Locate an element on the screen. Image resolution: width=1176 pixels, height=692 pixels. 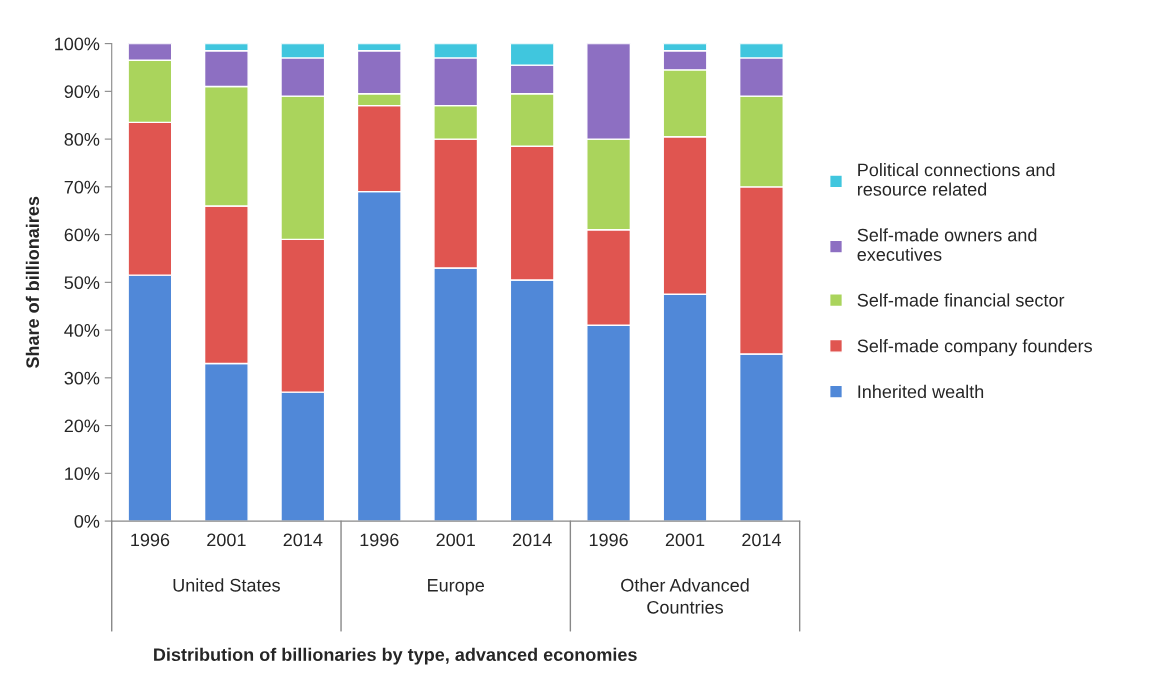
text: Other Advanced Countries is located at coordinates (685, 596).